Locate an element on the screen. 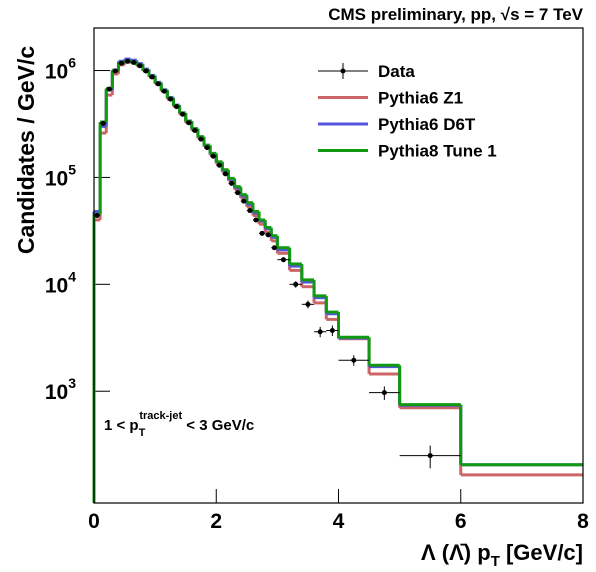 This screenshot has width=596, height=572. legend-label: Pythia8 Tune 1 is located at coordinates (437, 151).